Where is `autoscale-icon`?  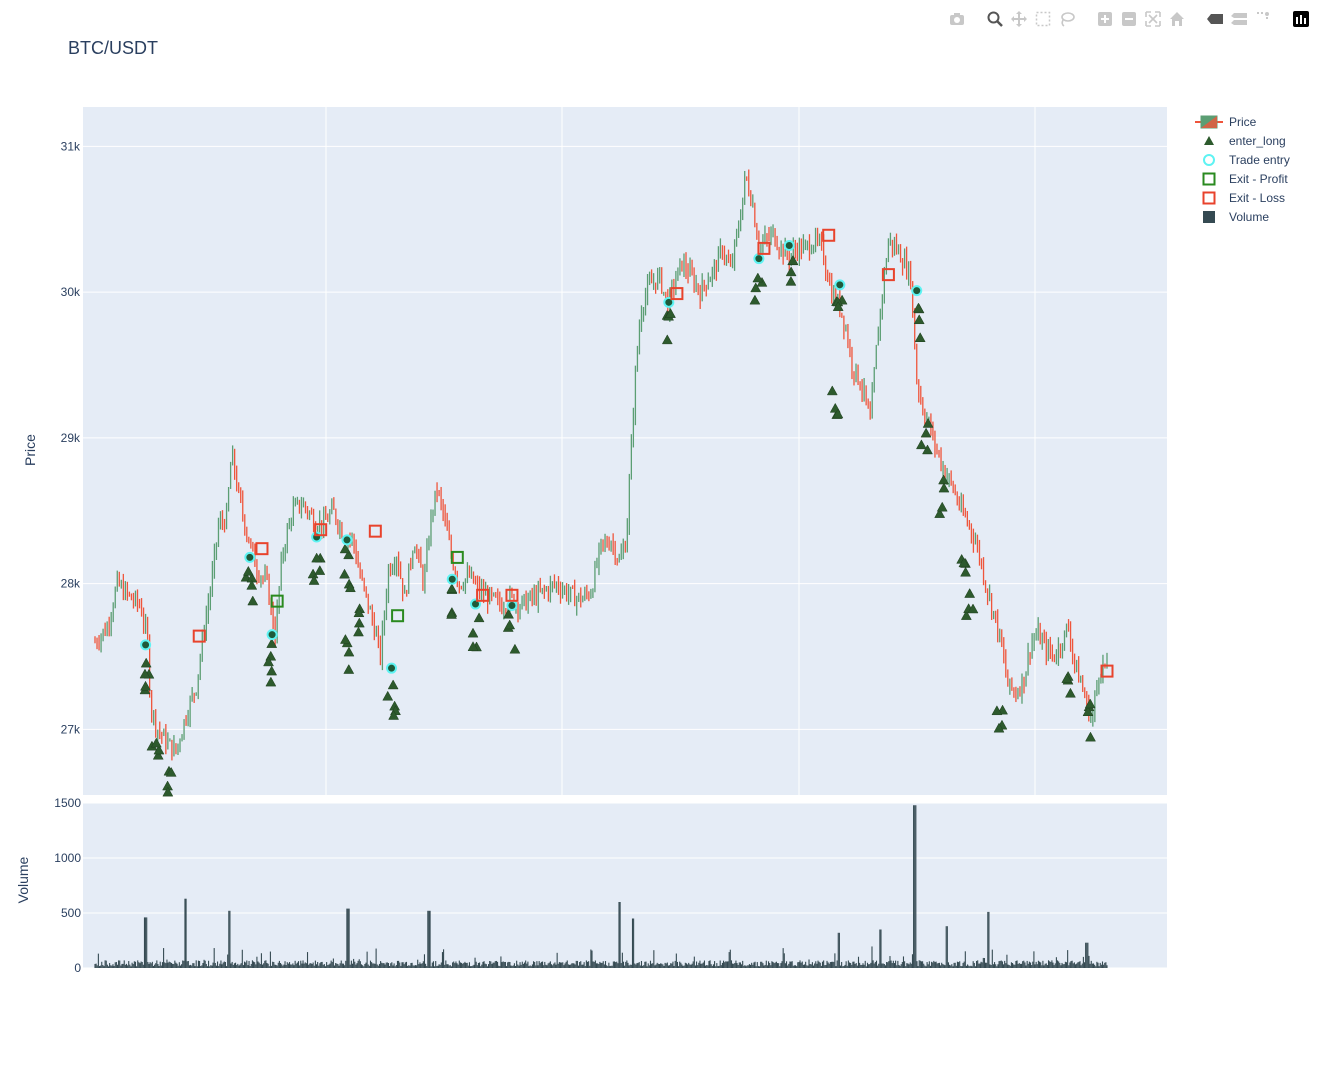
autoscale-icon is located at coordinates (1153, 19).